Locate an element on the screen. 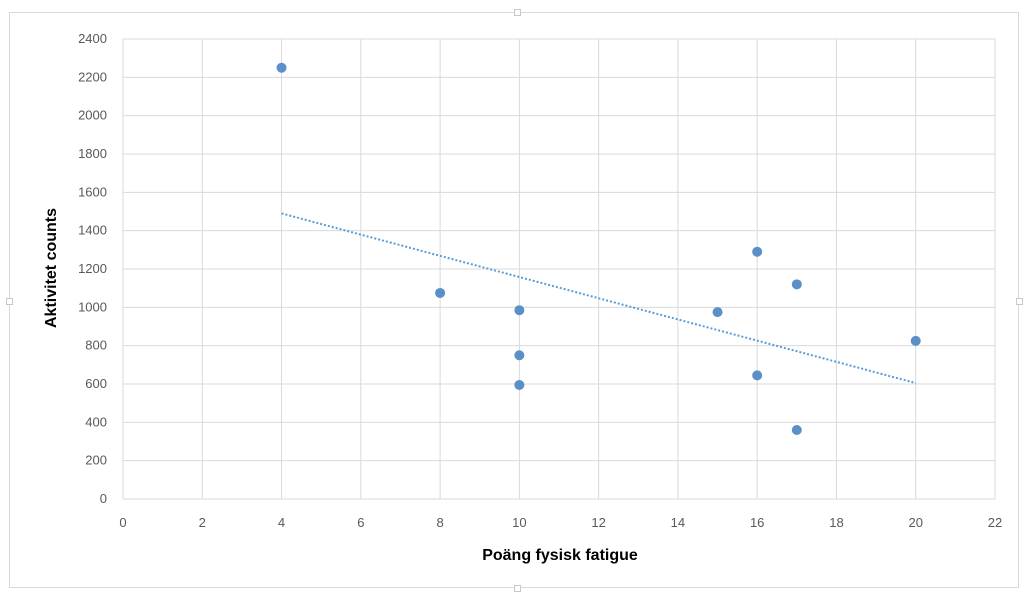  y-tick-label: 0 is located at coordinates (103, 498).